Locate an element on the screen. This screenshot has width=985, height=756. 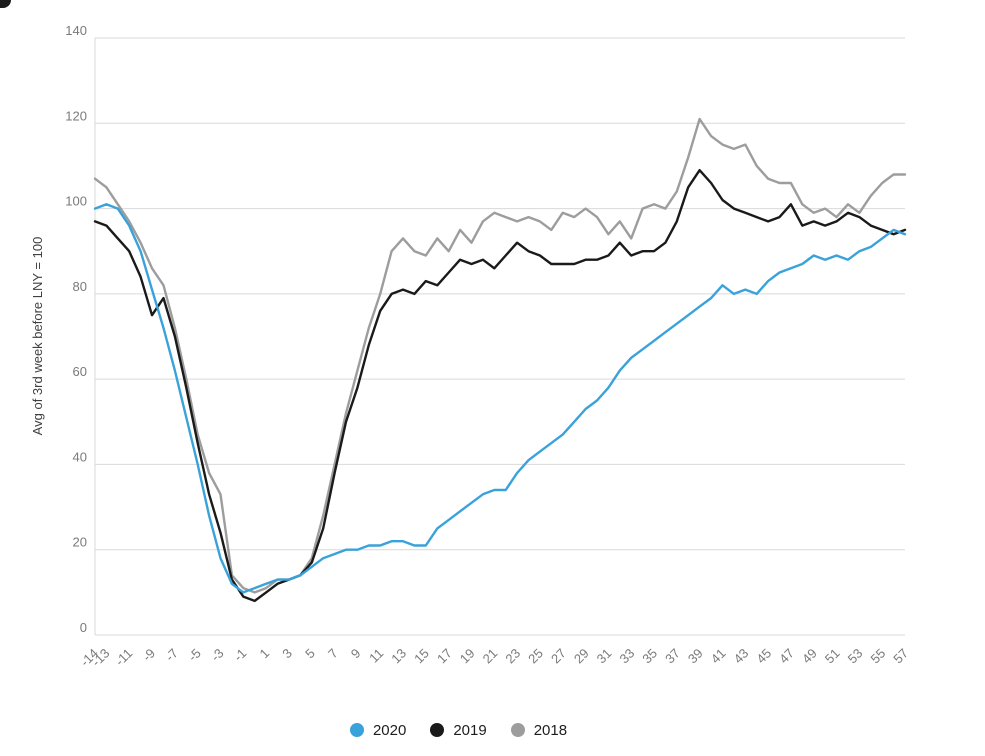
x-tick-label-39: 39 is located at coordinates (695, 656).